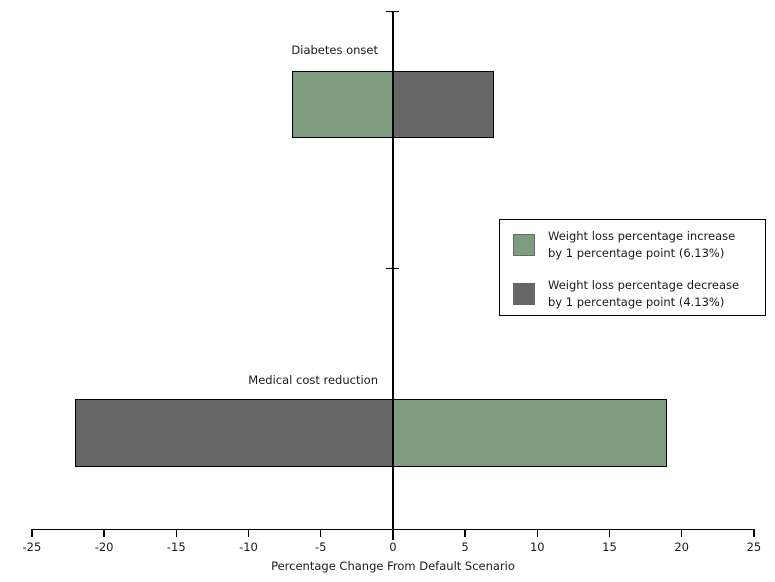 The image size is (775, 582). What do you see at coordinates (524, 245) in the screenshot?
I see `legend-swatch-increase-icon` at bounding box center [524, 245].